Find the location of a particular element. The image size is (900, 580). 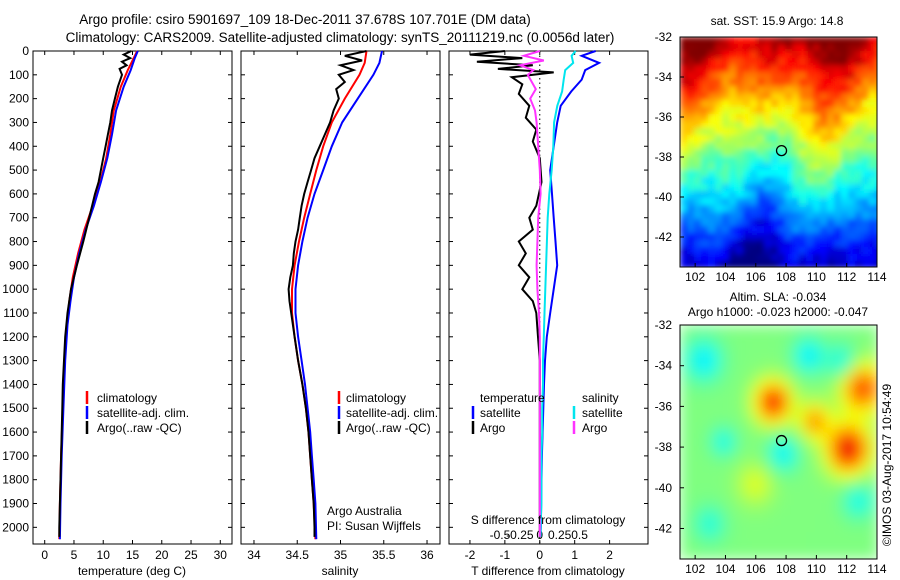

lat-tick-label: -38 is located at coordinates (664, 157).